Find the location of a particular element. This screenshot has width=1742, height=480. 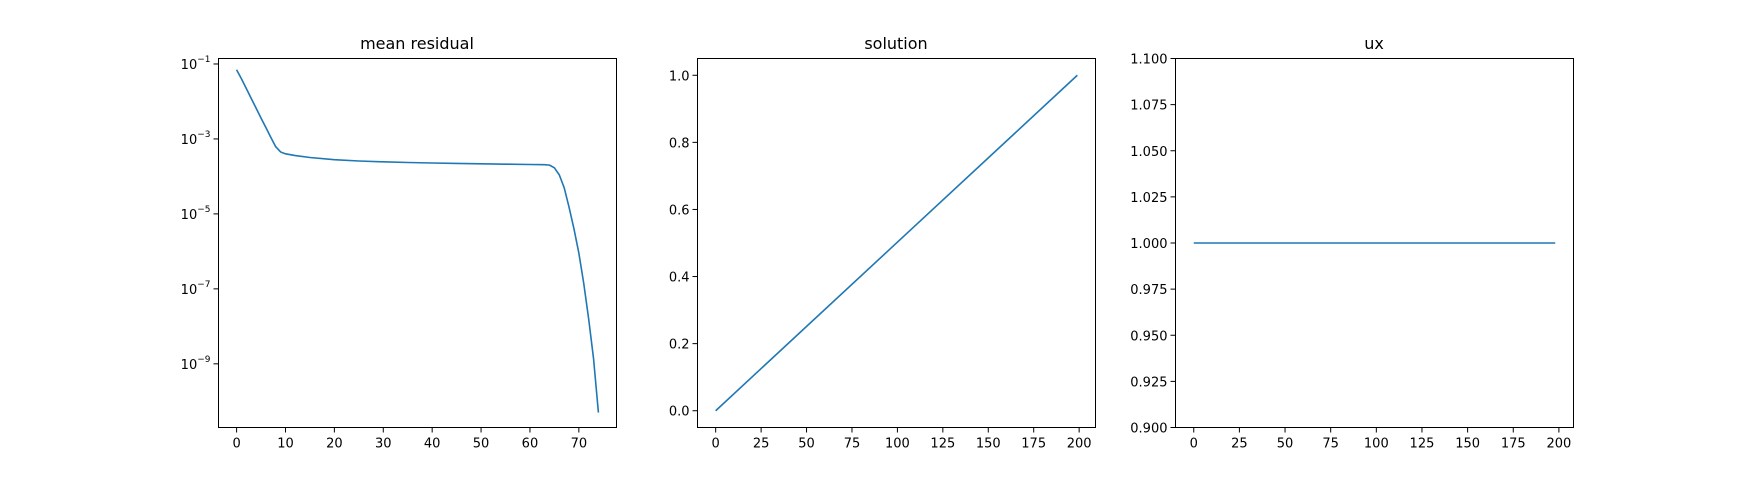

mean-residual-xtick-label: 50 is located at coordinates (481, 444).